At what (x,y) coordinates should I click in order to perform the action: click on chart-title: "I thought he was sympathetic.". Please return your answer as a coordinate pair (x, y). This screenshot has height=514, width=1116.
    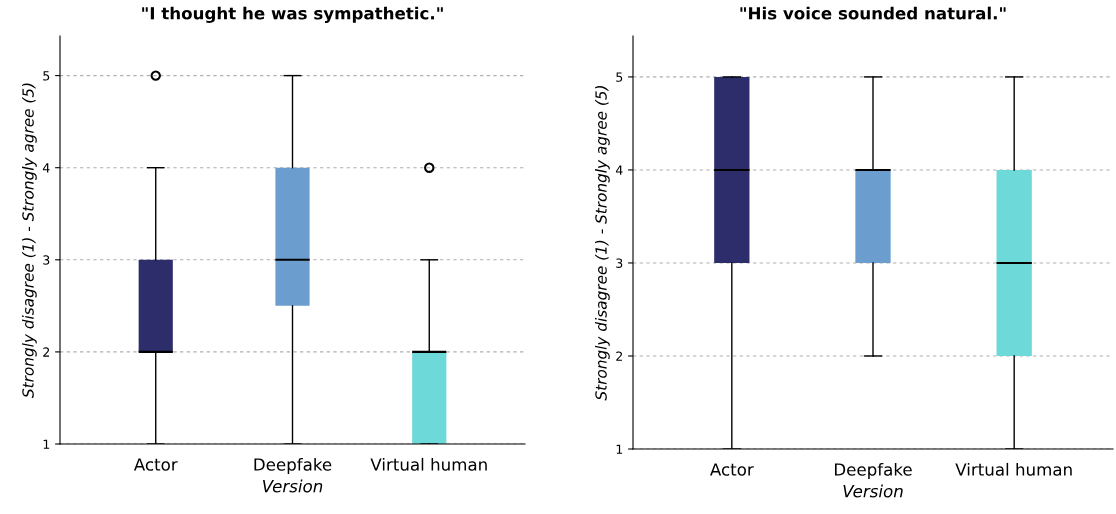
    Looking at the image, I should click on (292, 14).